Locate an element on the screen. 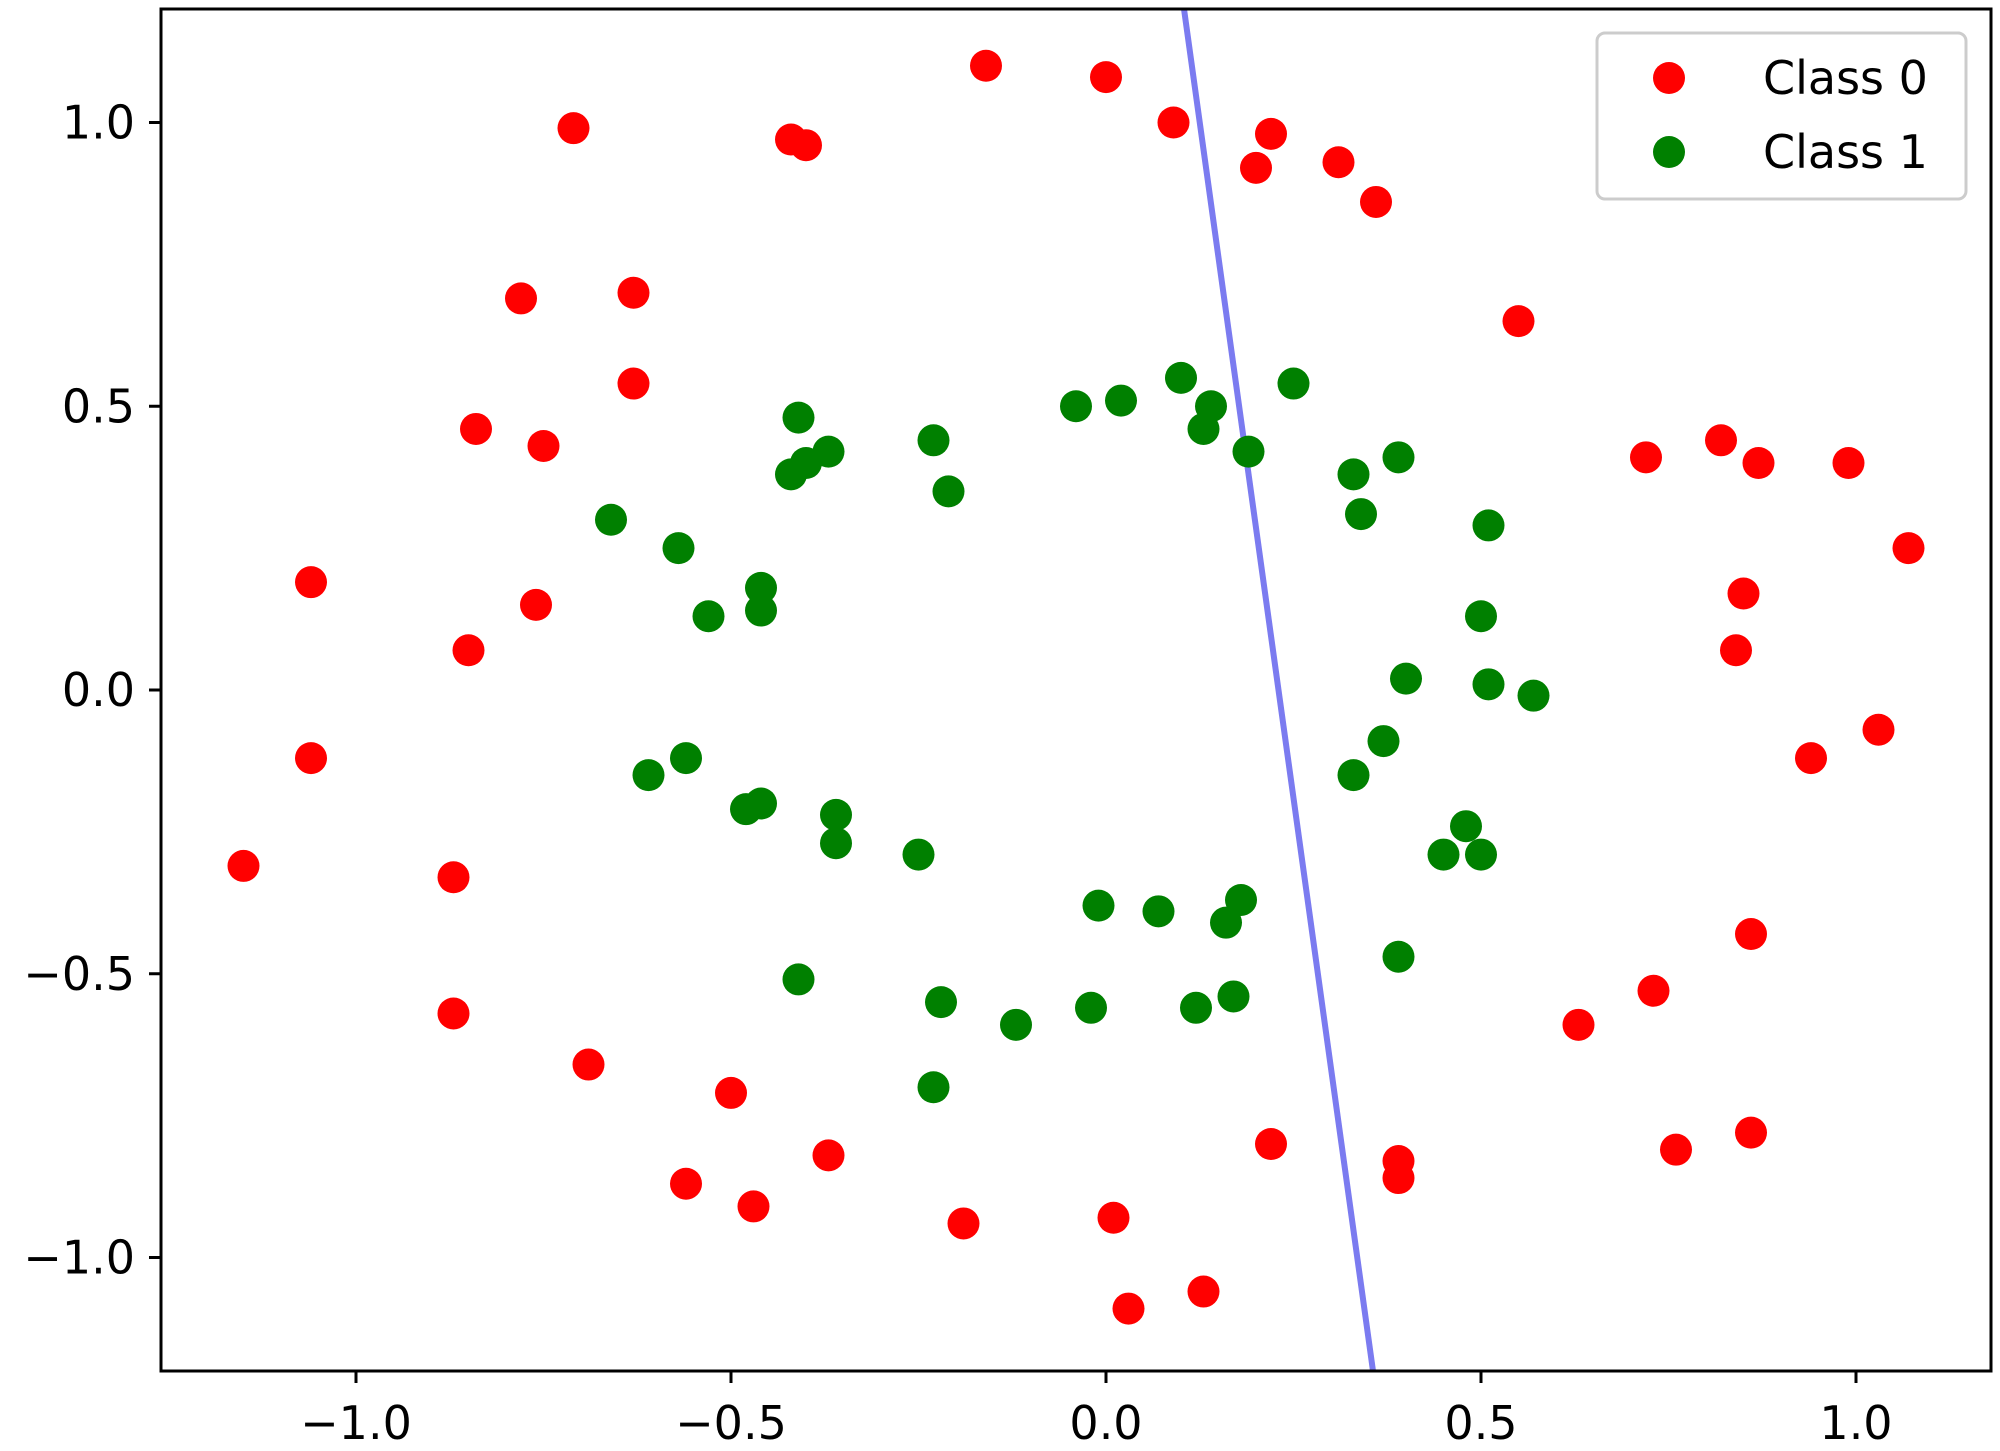 The image size is (2000, 1451). legend-label-class-0: Class 0 is located at coordinates (1845, 78).